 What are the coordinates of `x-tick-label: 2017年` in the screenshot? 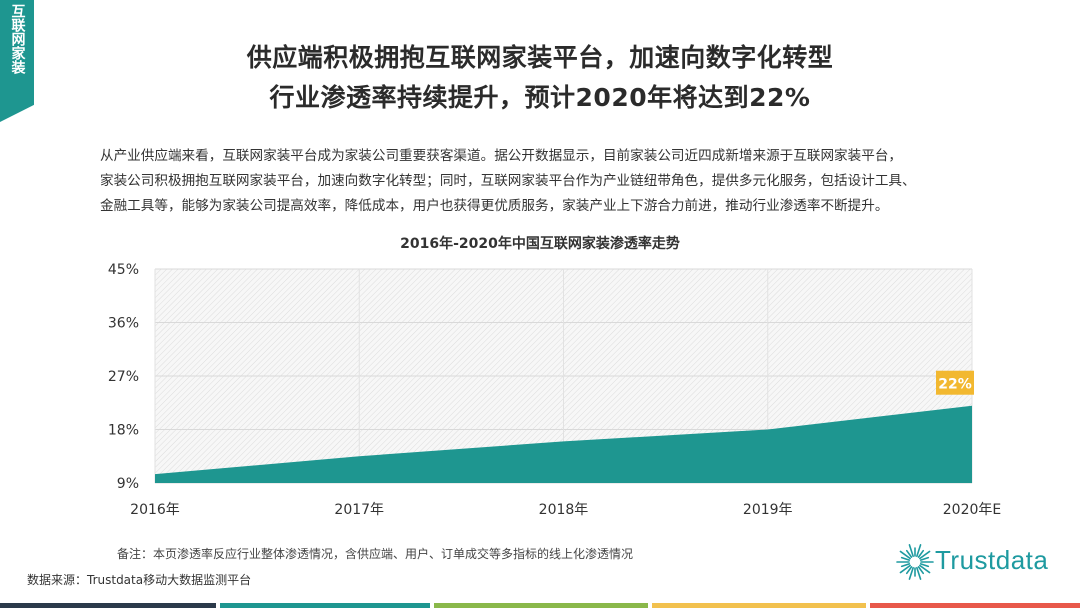 It's located at (359, 510).